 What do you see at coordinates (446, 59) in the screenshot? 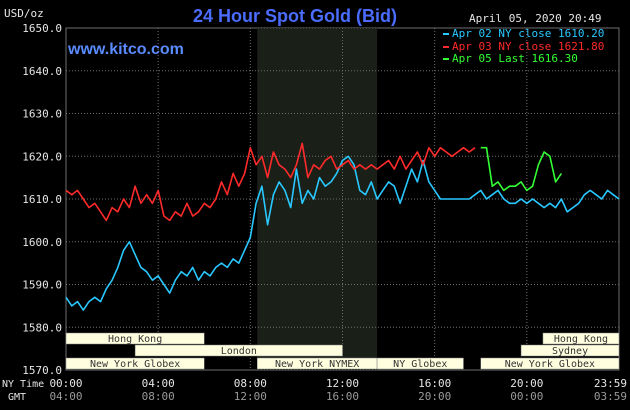
I see `legend-swatch-apr05` at bounding box center [446, 59].